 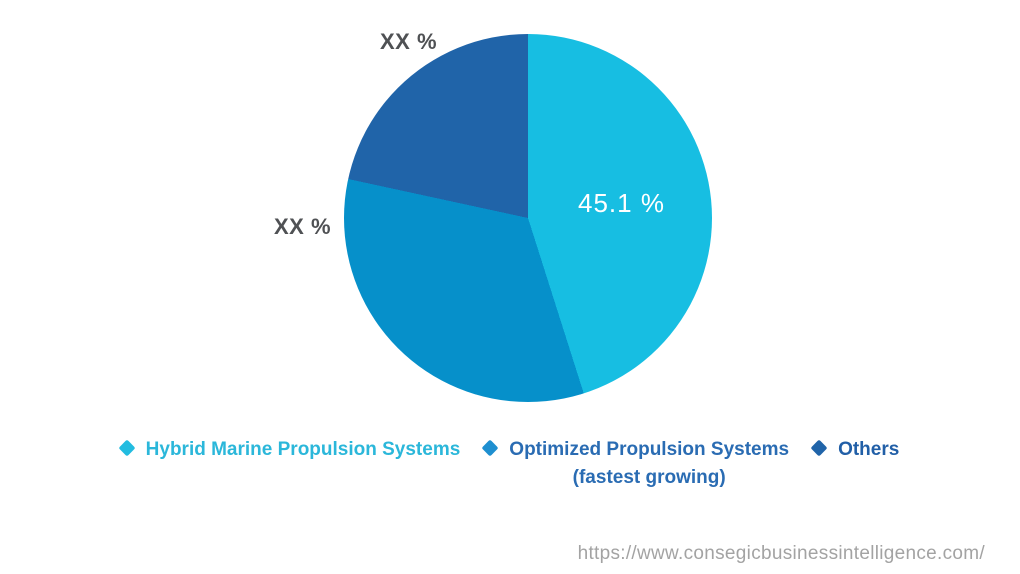 I want to click on legend-item-hybrid: Hybrid Marine Propulsion Systems, so click(x=289, y=450).